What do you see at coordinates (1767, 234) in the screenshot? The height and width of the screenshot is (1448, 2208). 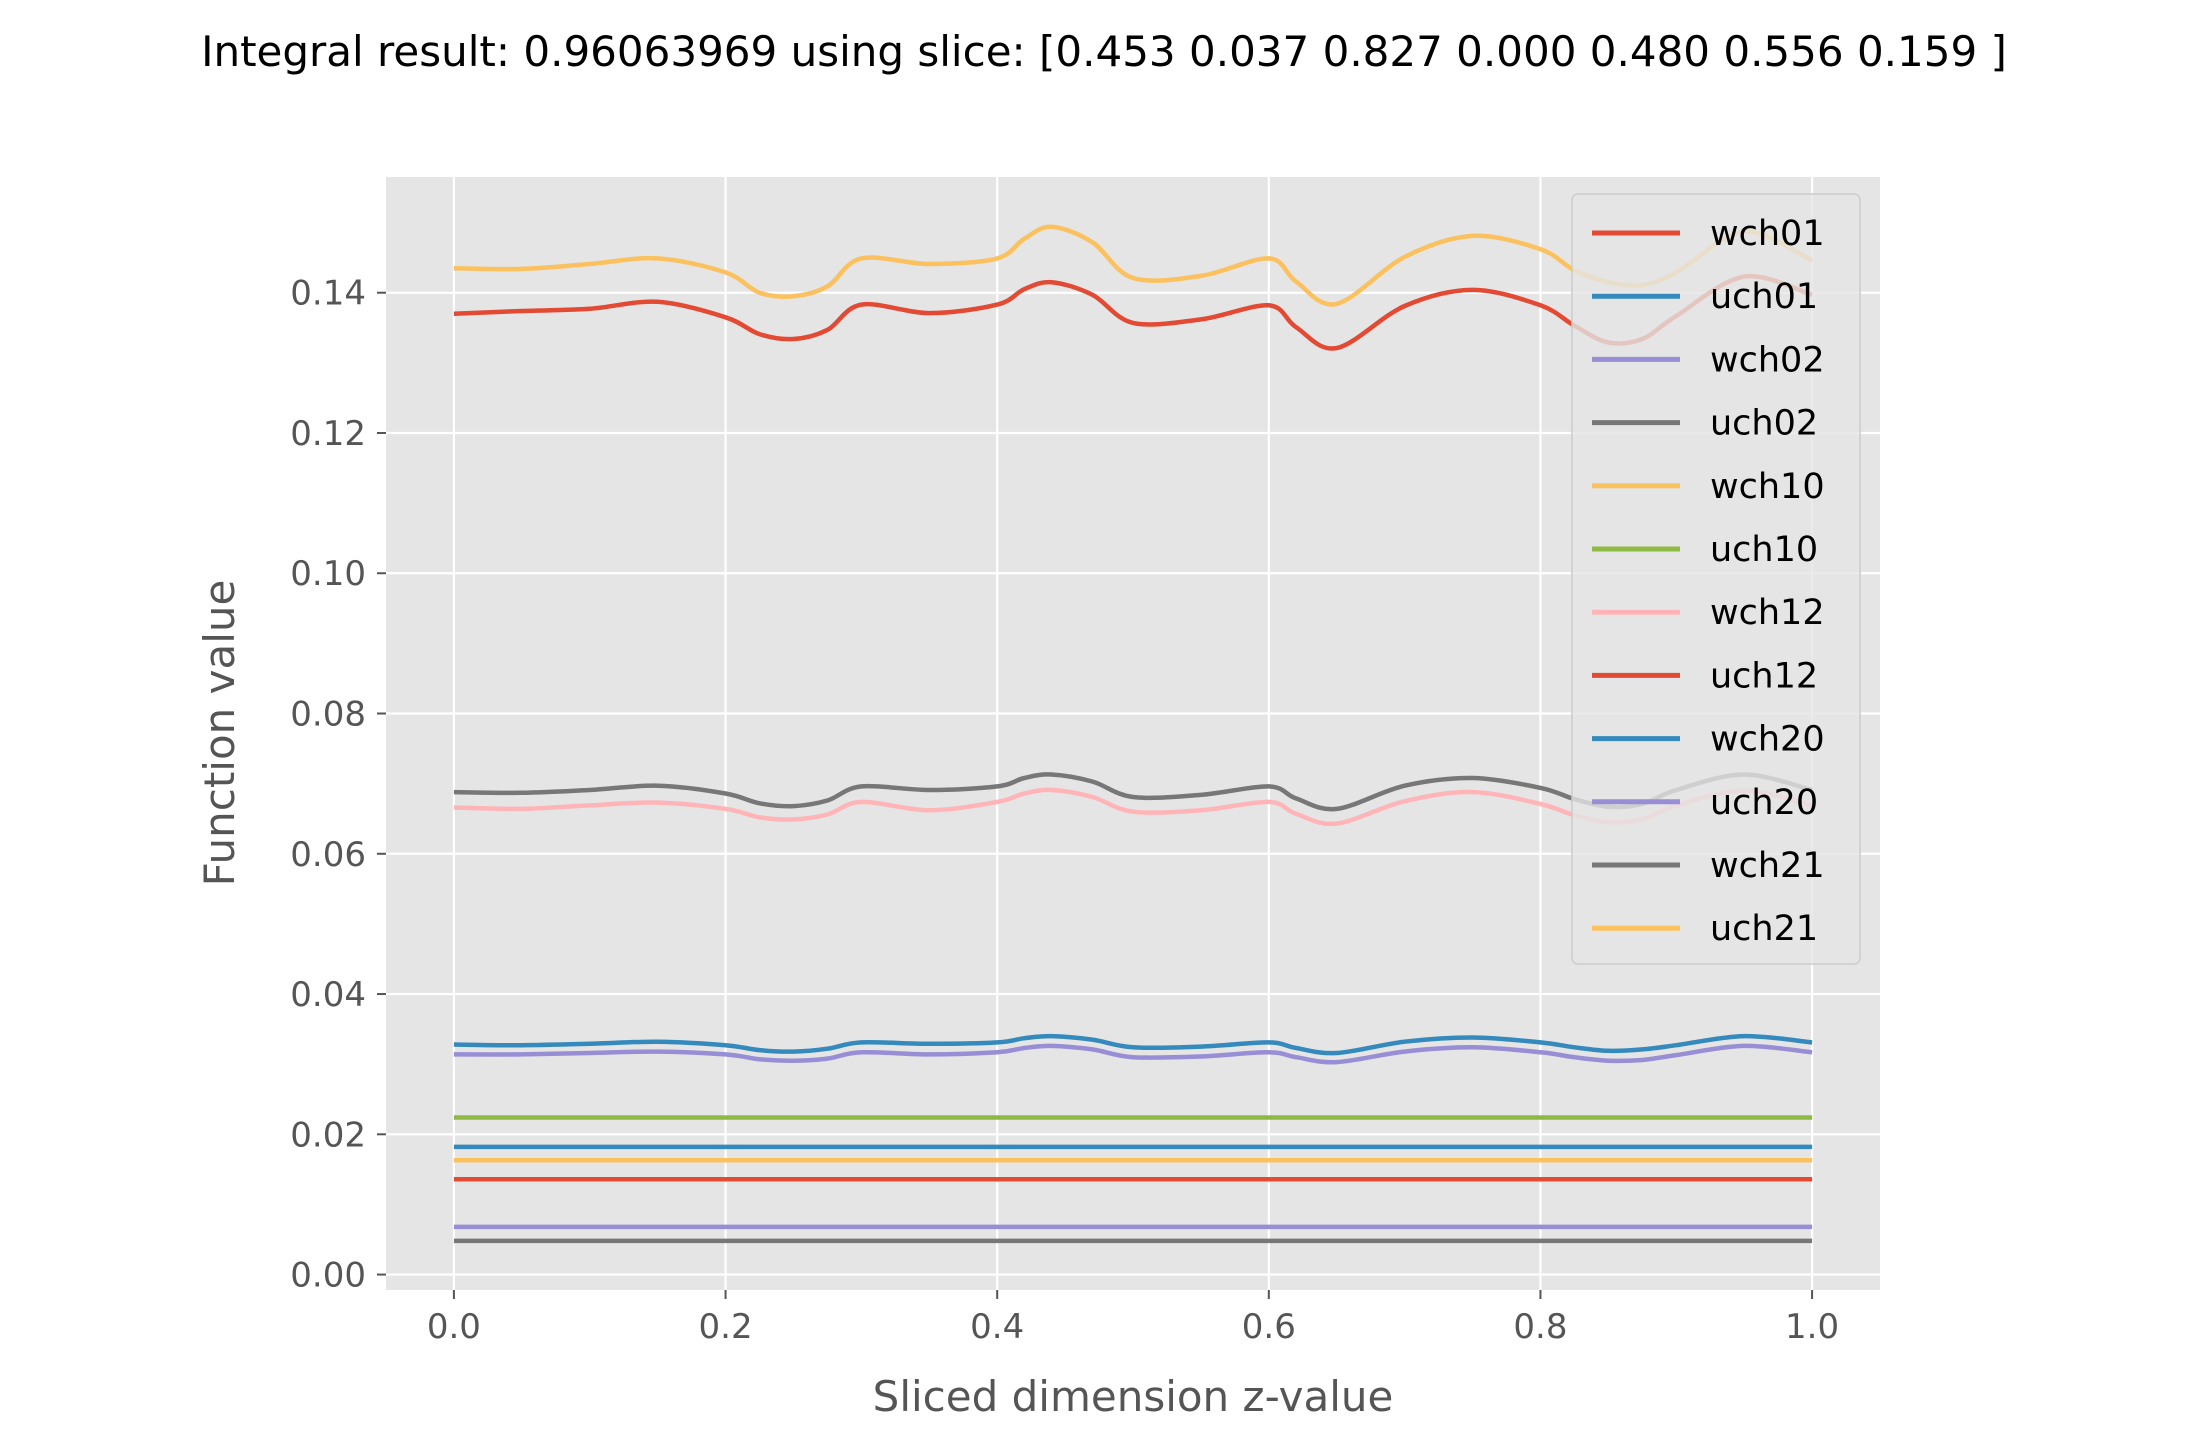 I see `legend-label-wch01: wch01` at bounding box center [1767, 234].